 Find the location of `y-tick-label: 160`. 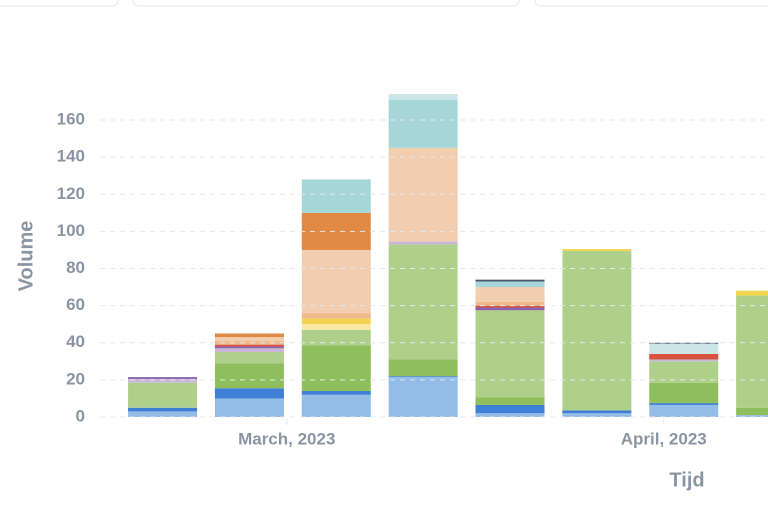

y-tick-label: 160 is located at coordinates (71, 119).